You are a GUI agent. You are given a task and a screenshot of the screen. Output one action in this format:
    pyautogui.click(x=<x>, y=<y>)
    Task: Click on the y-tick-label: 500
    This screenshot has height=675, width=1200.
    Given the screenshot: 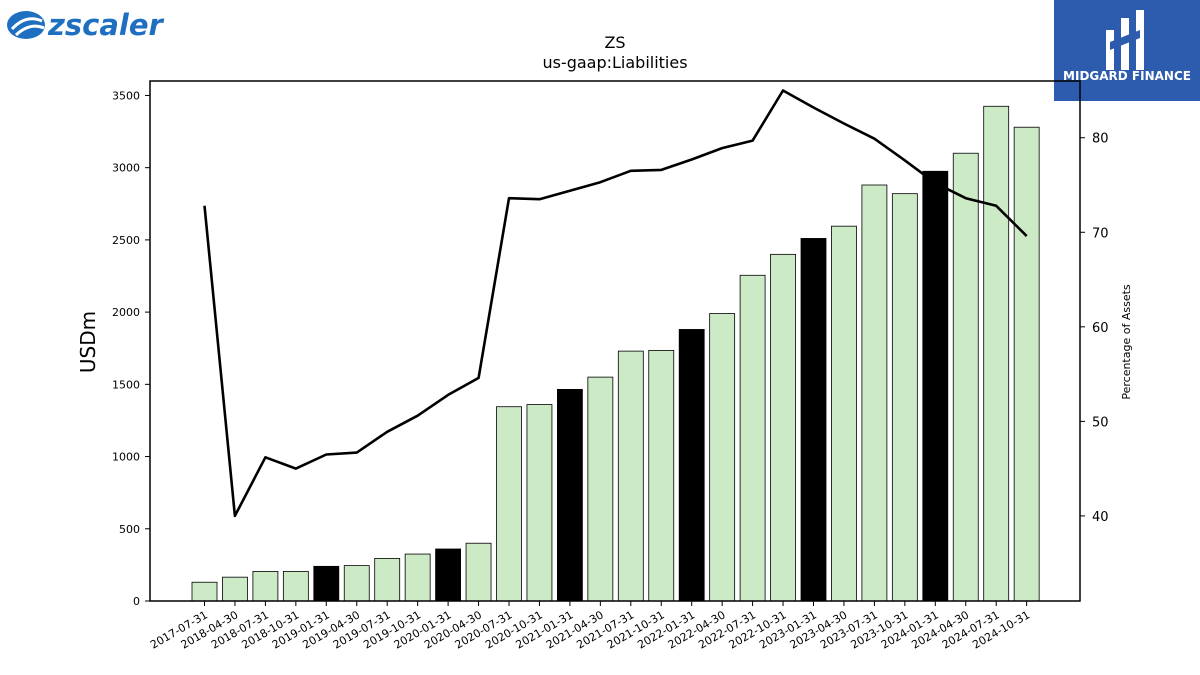 What is the action you would take?
    pyautogui.click(x=129, y=529)
    